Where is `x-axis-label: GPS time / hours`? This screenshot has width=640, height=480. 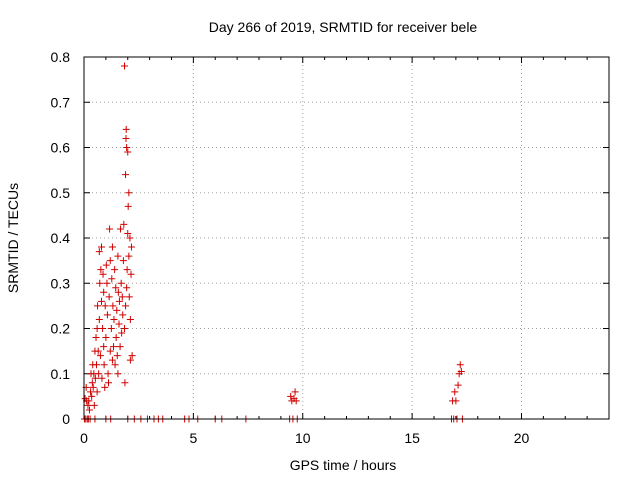 x-axis-label: GPS time / hours is located at coordinates (343, 465).